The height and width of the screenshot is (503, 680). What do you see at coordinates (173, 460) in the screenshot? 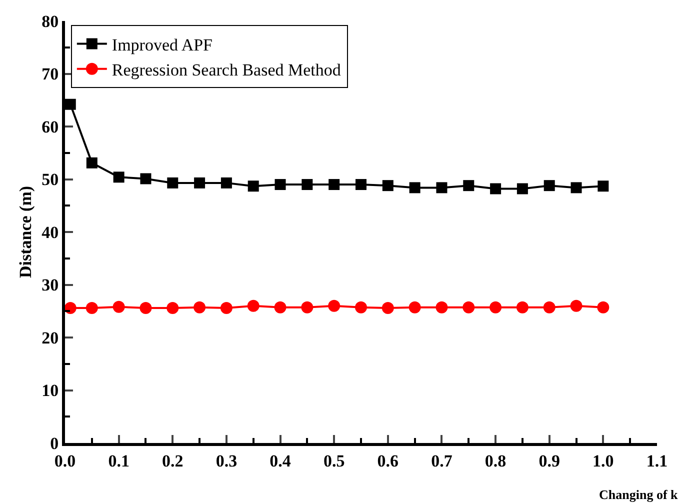
I see `x-tick-label: 0.2` at bounding box center [173, 460].